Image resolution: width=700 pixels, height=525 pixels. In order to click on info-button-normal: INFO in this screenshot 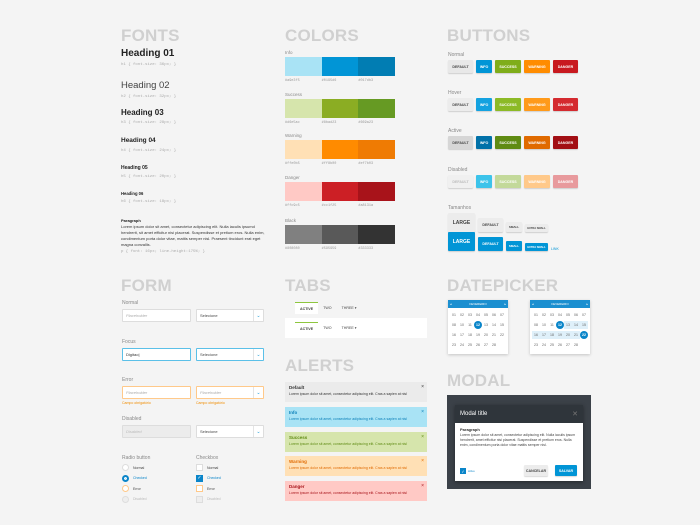, I will do `click(484, 66)`.